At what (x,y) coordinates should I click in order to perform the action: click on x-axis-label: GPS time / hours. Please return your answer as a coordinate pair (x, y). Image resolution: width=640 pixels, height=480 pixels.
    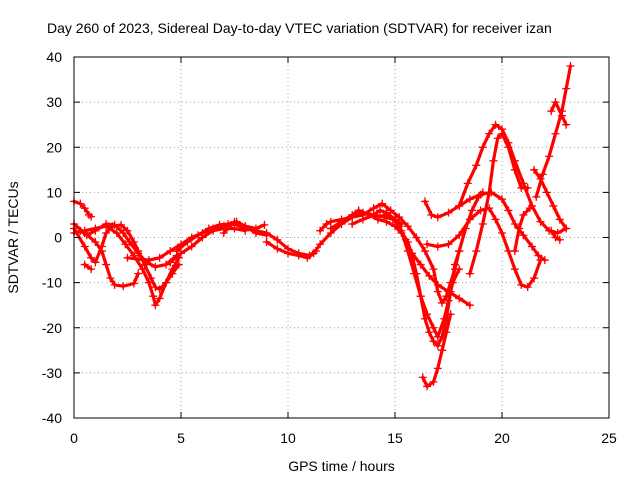
    Looking at the image, I should click on (341, 466).